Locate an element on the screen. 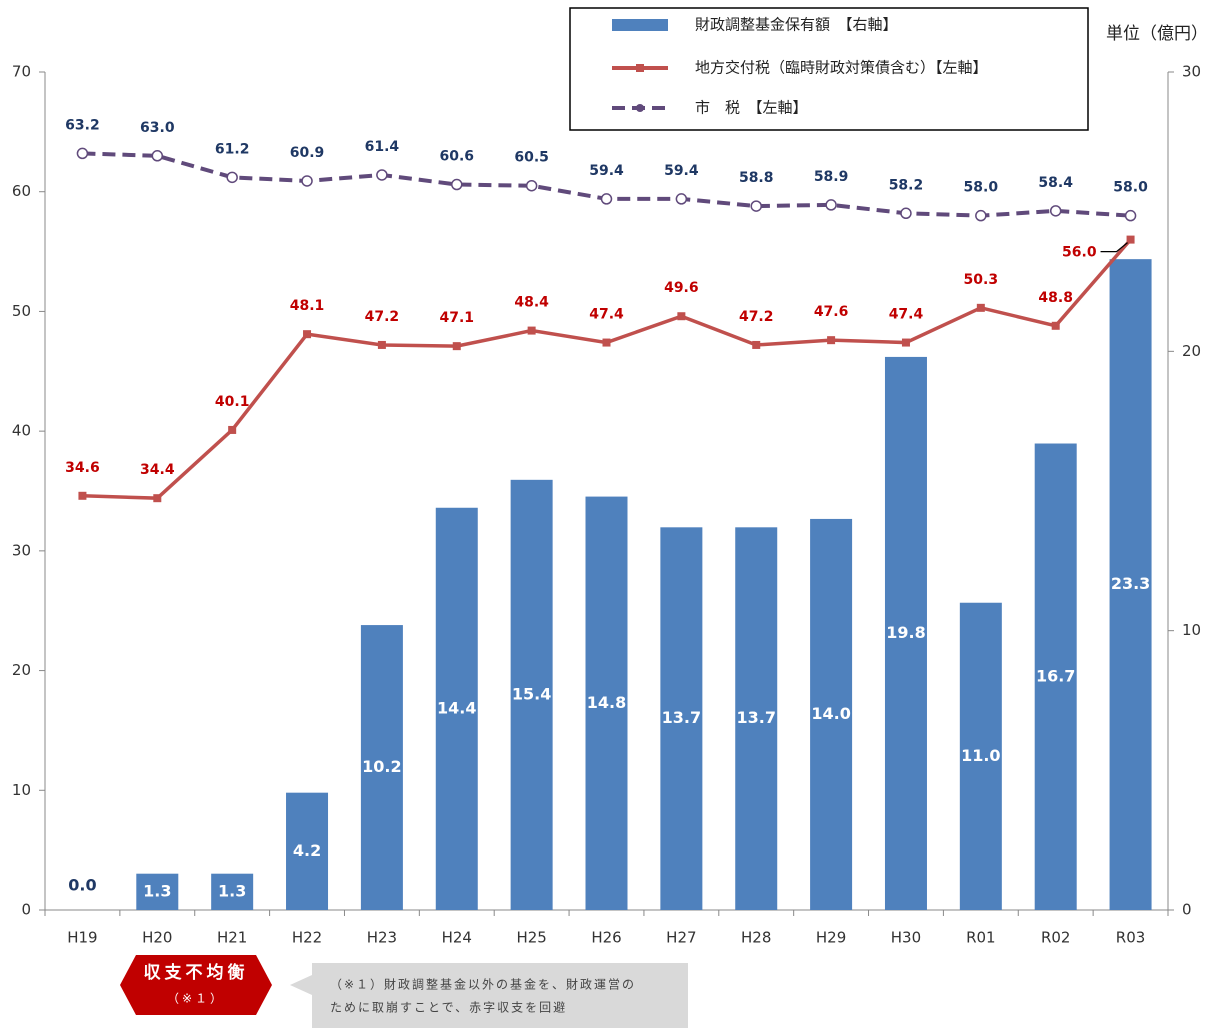 This screenshot has width=1216, height=1028. point-label: 63.0 is located at coordinates (157, 128).